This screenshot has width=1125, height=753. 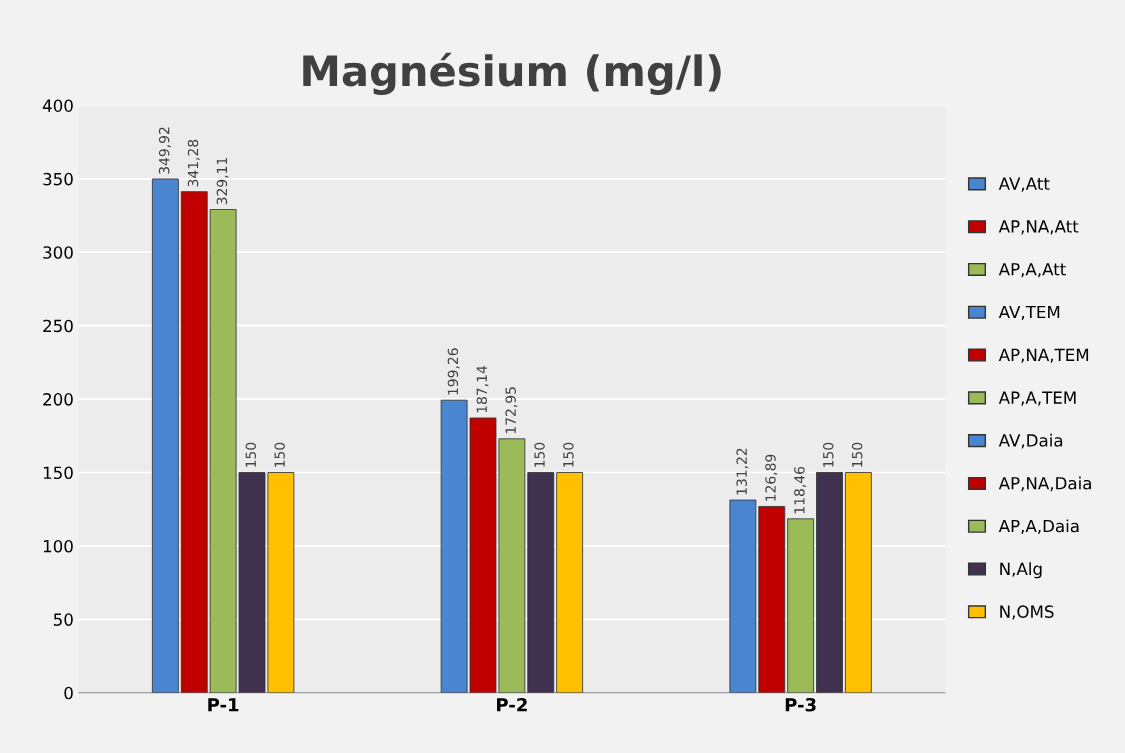 I want to click on x-tick-label: P-1, so click(x=223, y=705).